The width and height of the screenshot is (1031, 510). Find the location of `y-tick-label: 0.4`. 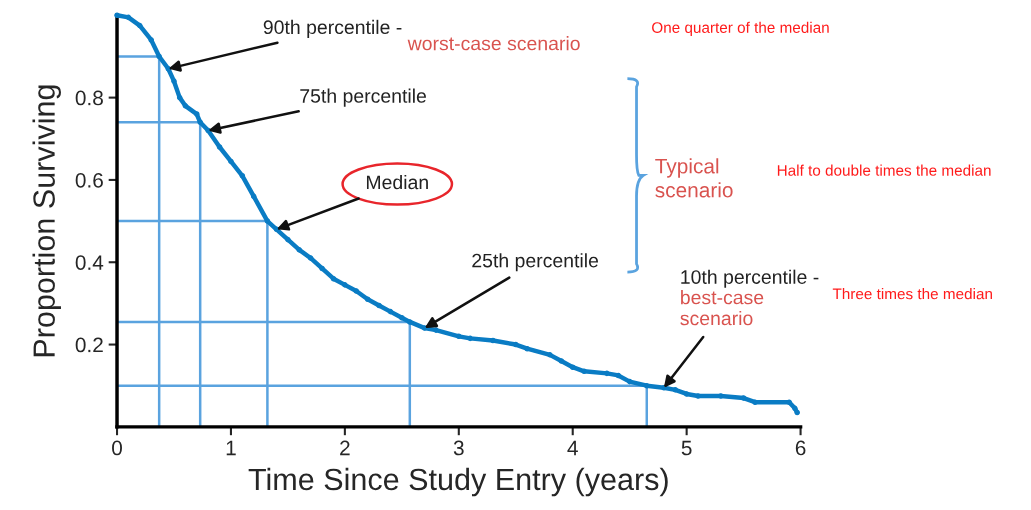

y-tick-label: 0.4 is located at coordinates (89, 262).